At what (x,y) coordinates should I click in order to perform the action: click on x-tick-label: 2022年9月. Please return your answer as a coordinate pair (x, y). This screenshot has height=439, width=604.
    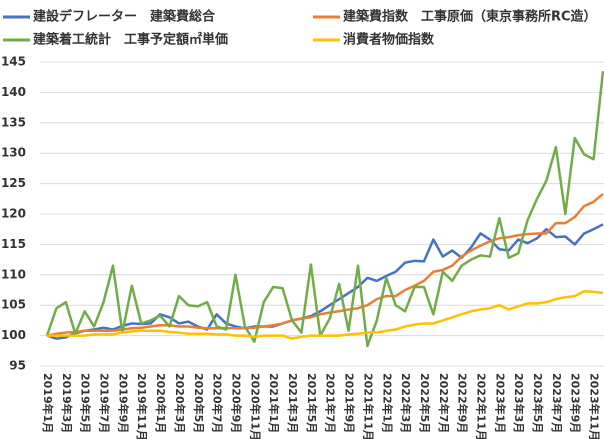
    Looking at the image, I should click on (463, 403).